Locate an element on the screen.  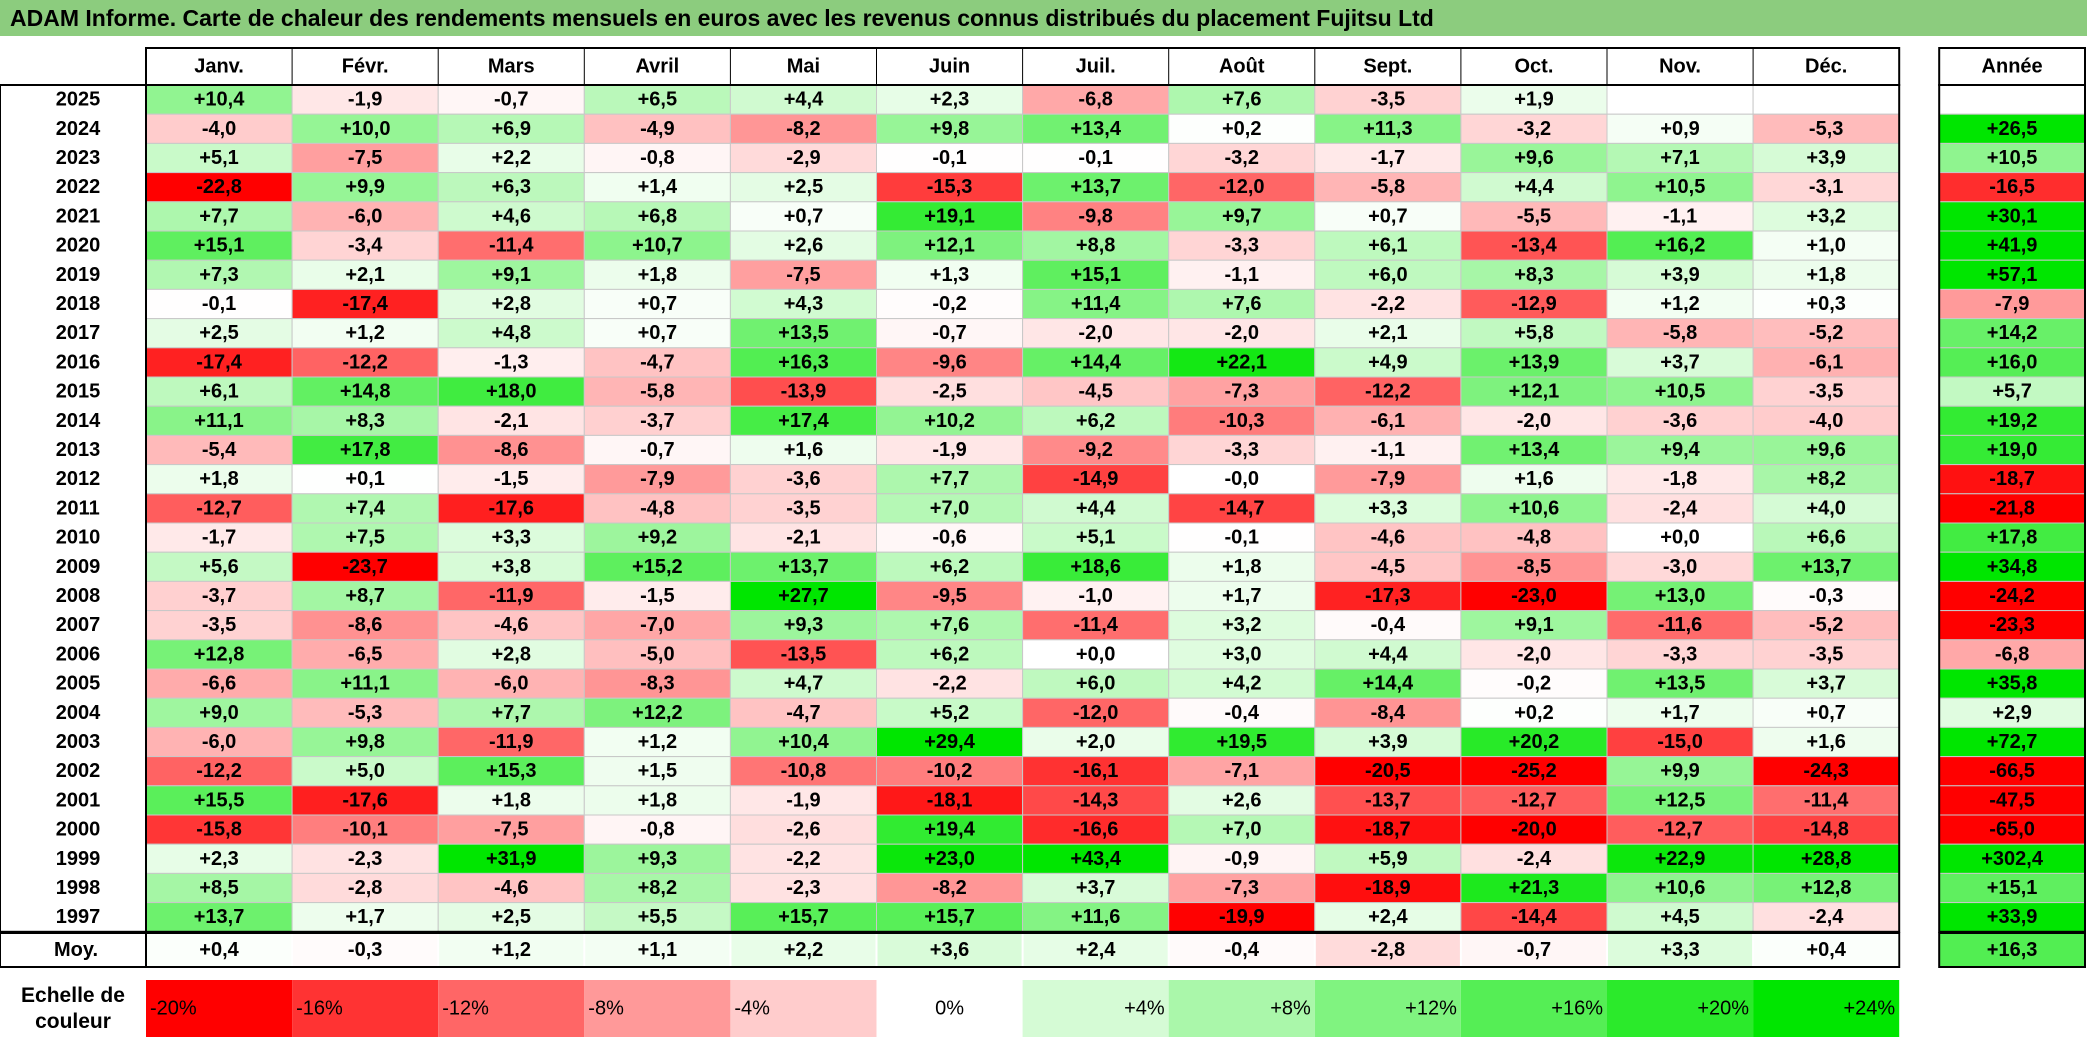
cell-value: -23,0 is located at coordinates (1534, 596).